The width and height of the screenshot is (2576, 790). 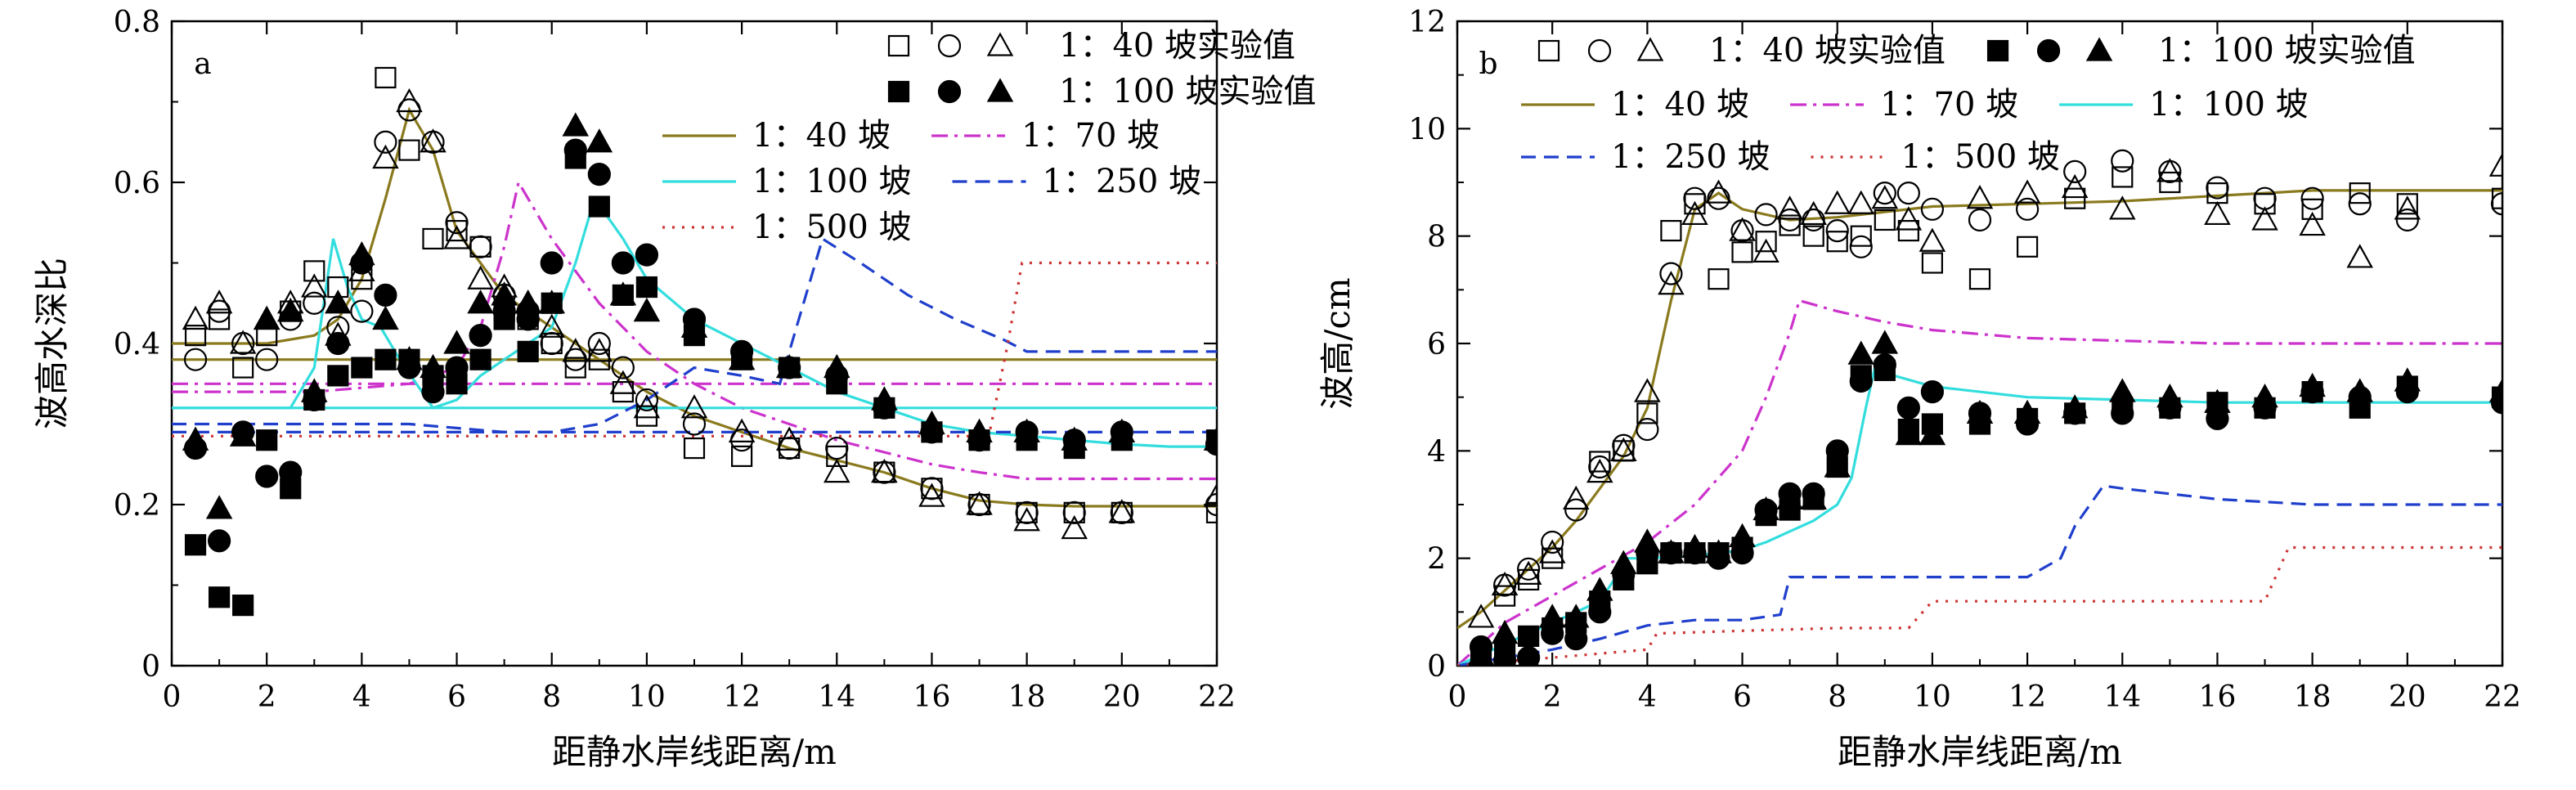 What do you see at coordinates (2229, 104) in the screenshot?
I see `legend-label: 1：100 坡` at bounding box center [2229, 104].